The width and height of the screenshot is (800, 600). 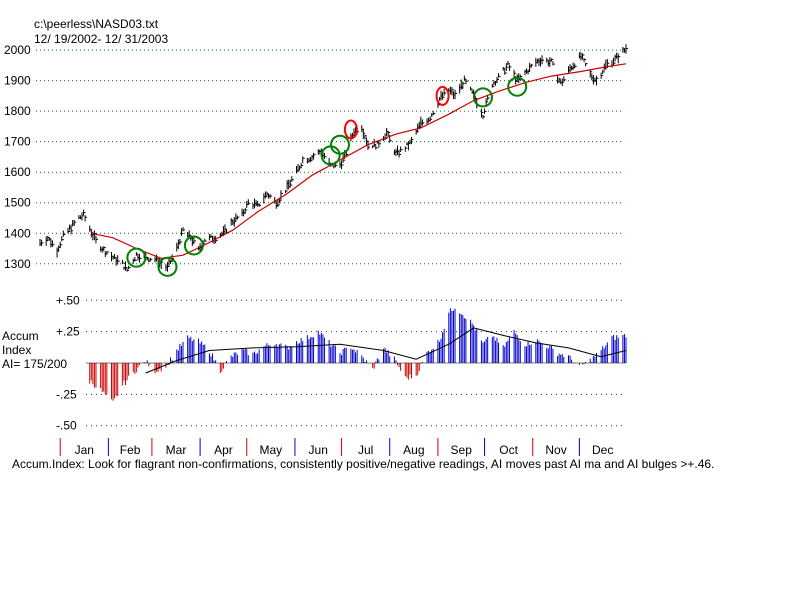 I want to click on price-y-tick-label: 2000, so click(x=17, y=50).